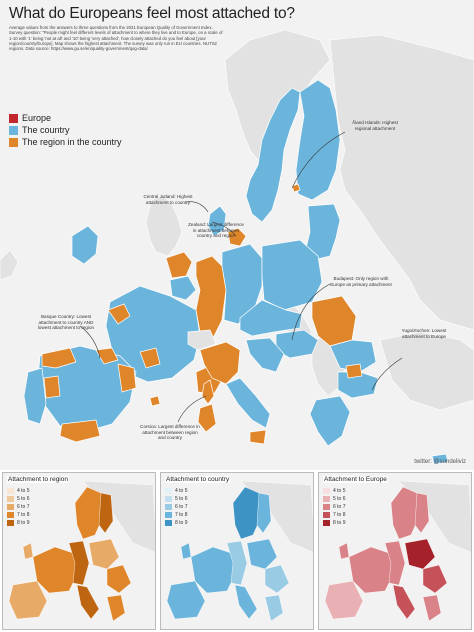 The width and height of the screenshot is (474, 632). Describe the element at coordinates (46, 130) in the screenshot. I see `legend-label-country: The country` at that location.